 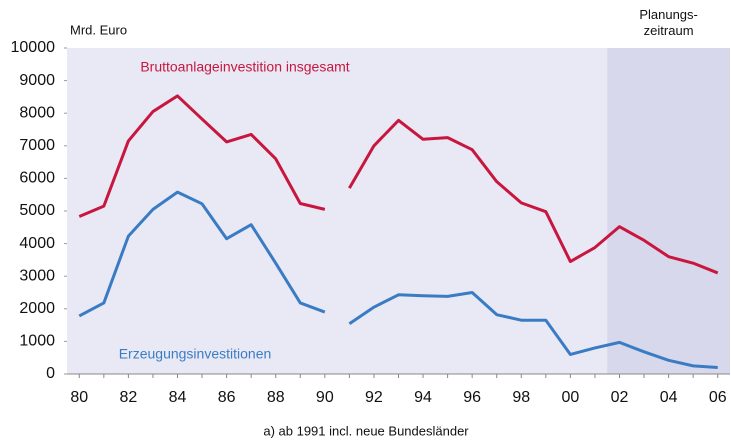 What do you see at coordinates (33, 47) in the screenshot?
I see `y-tick-label: 10000` at bounding box center [33, 47].